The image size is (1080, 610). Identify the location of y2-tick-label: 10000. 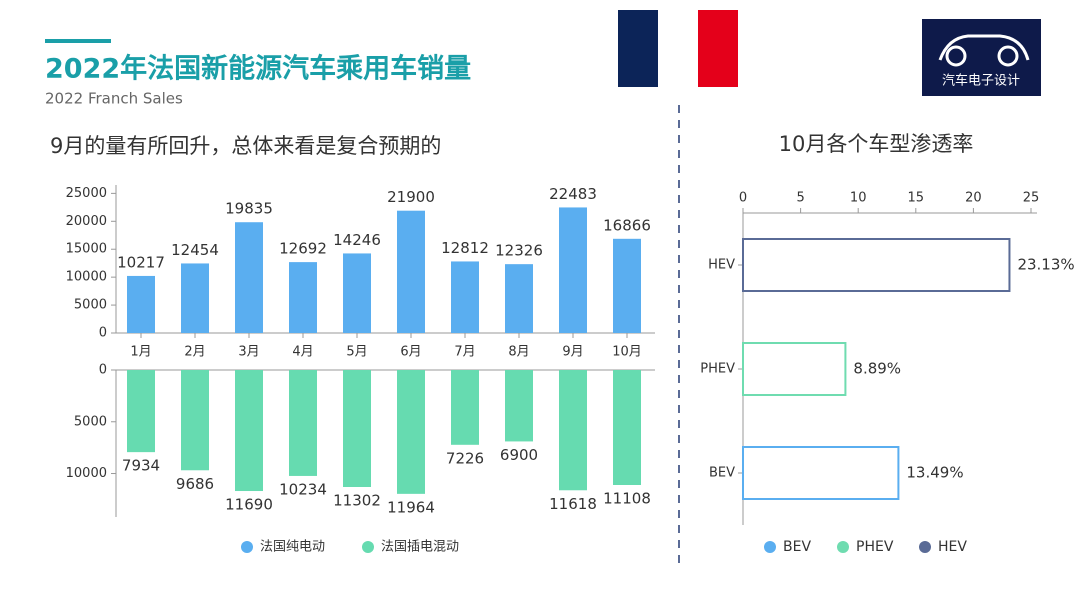
(86, 473).